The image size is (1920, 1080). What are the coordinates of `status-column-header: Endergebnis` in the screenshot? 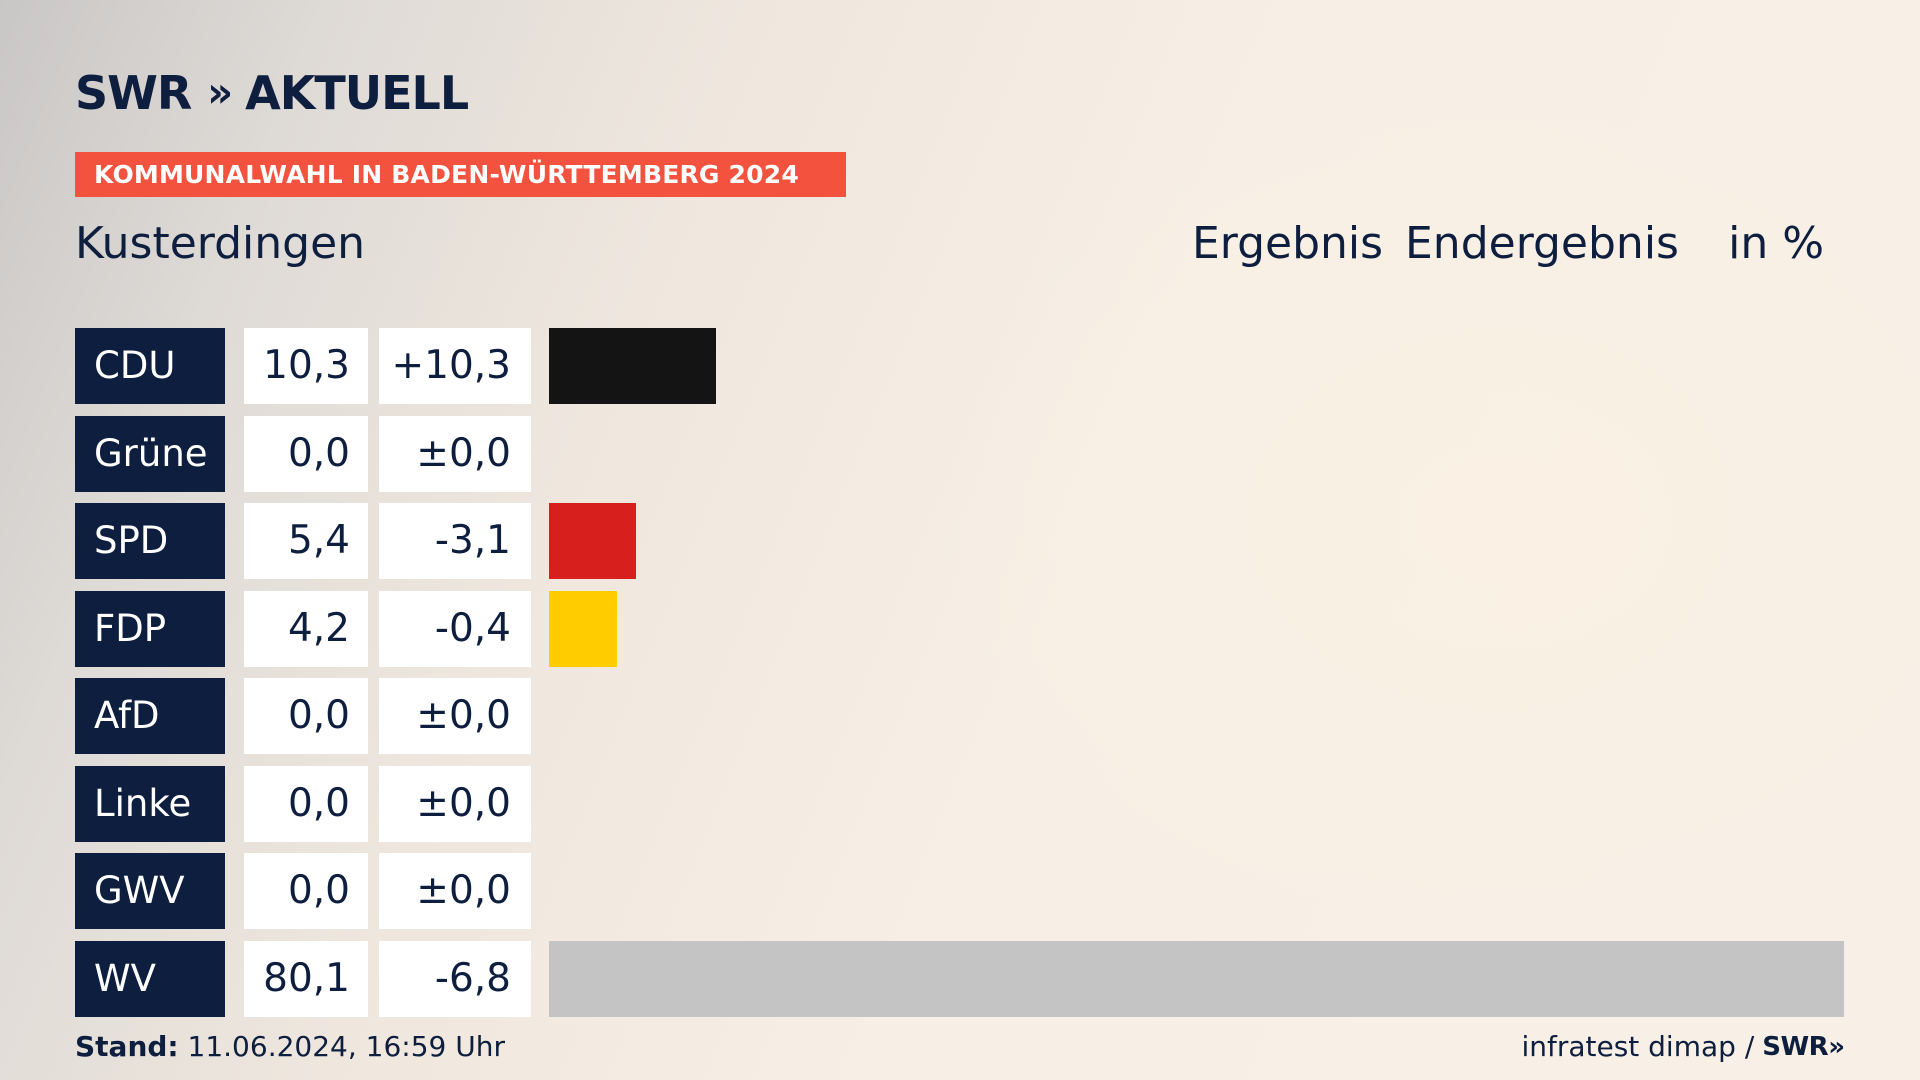 It's located at (1542, 243).